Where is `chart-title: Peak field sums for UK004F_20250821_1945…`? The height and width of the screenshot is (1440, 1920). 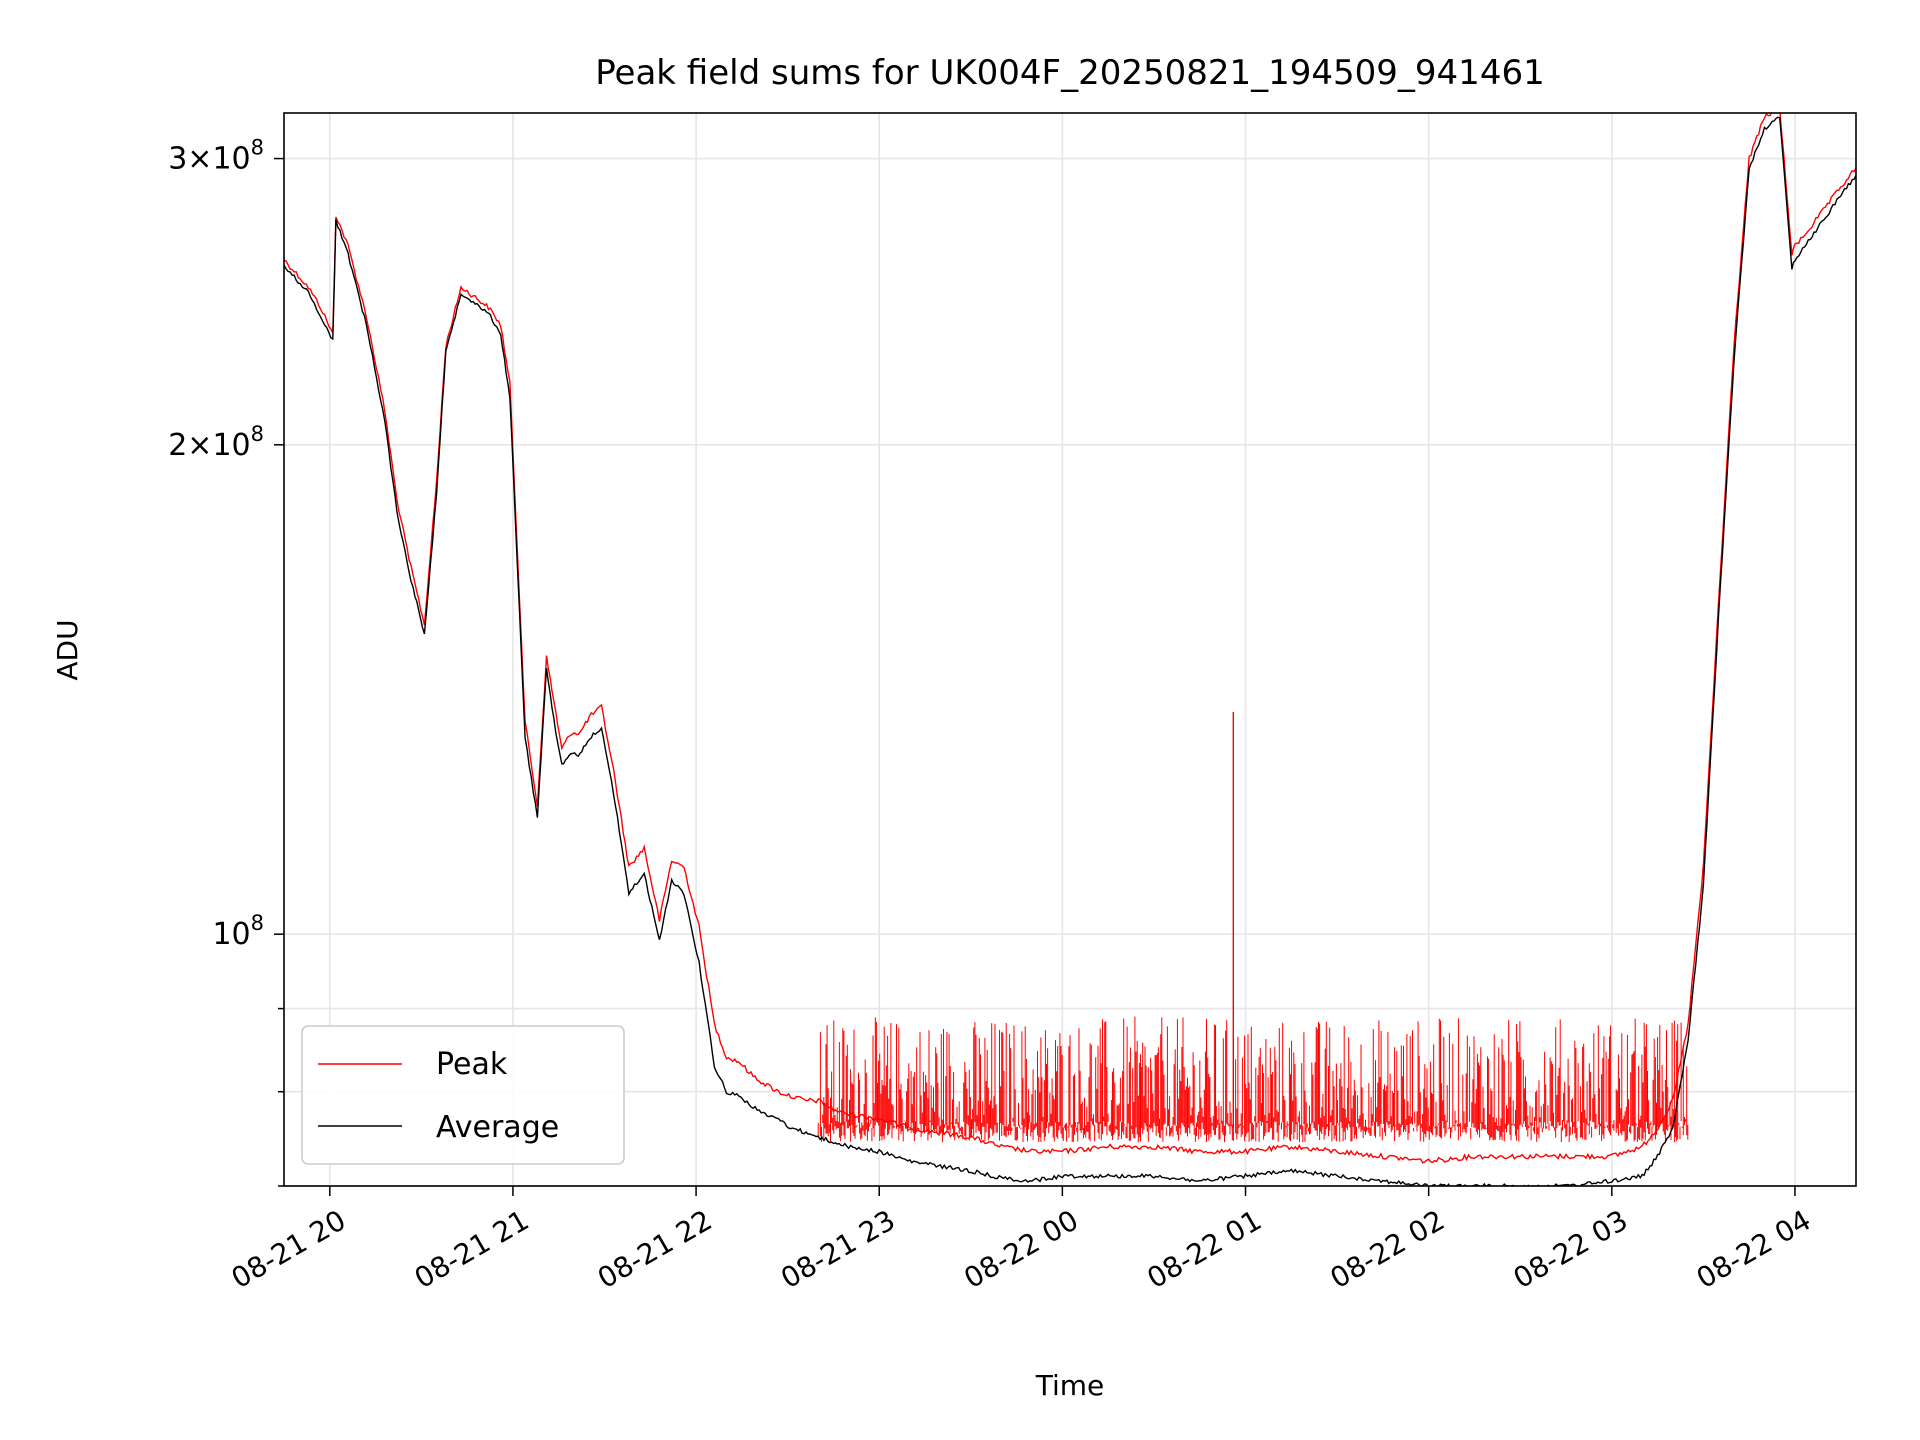 chart-title: Peak field sums for UK004F_20250821_1945… is located at coordinates (1069, 73).